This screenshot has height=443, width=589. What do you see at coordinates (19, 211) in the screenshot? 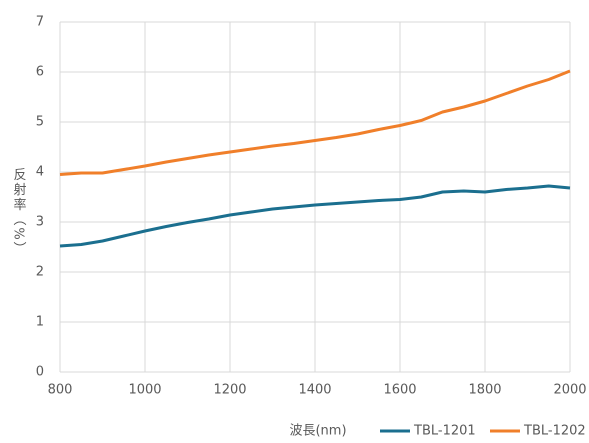
I see `y-axis-label: 反射率（%）` at bounding box center [19, 211].